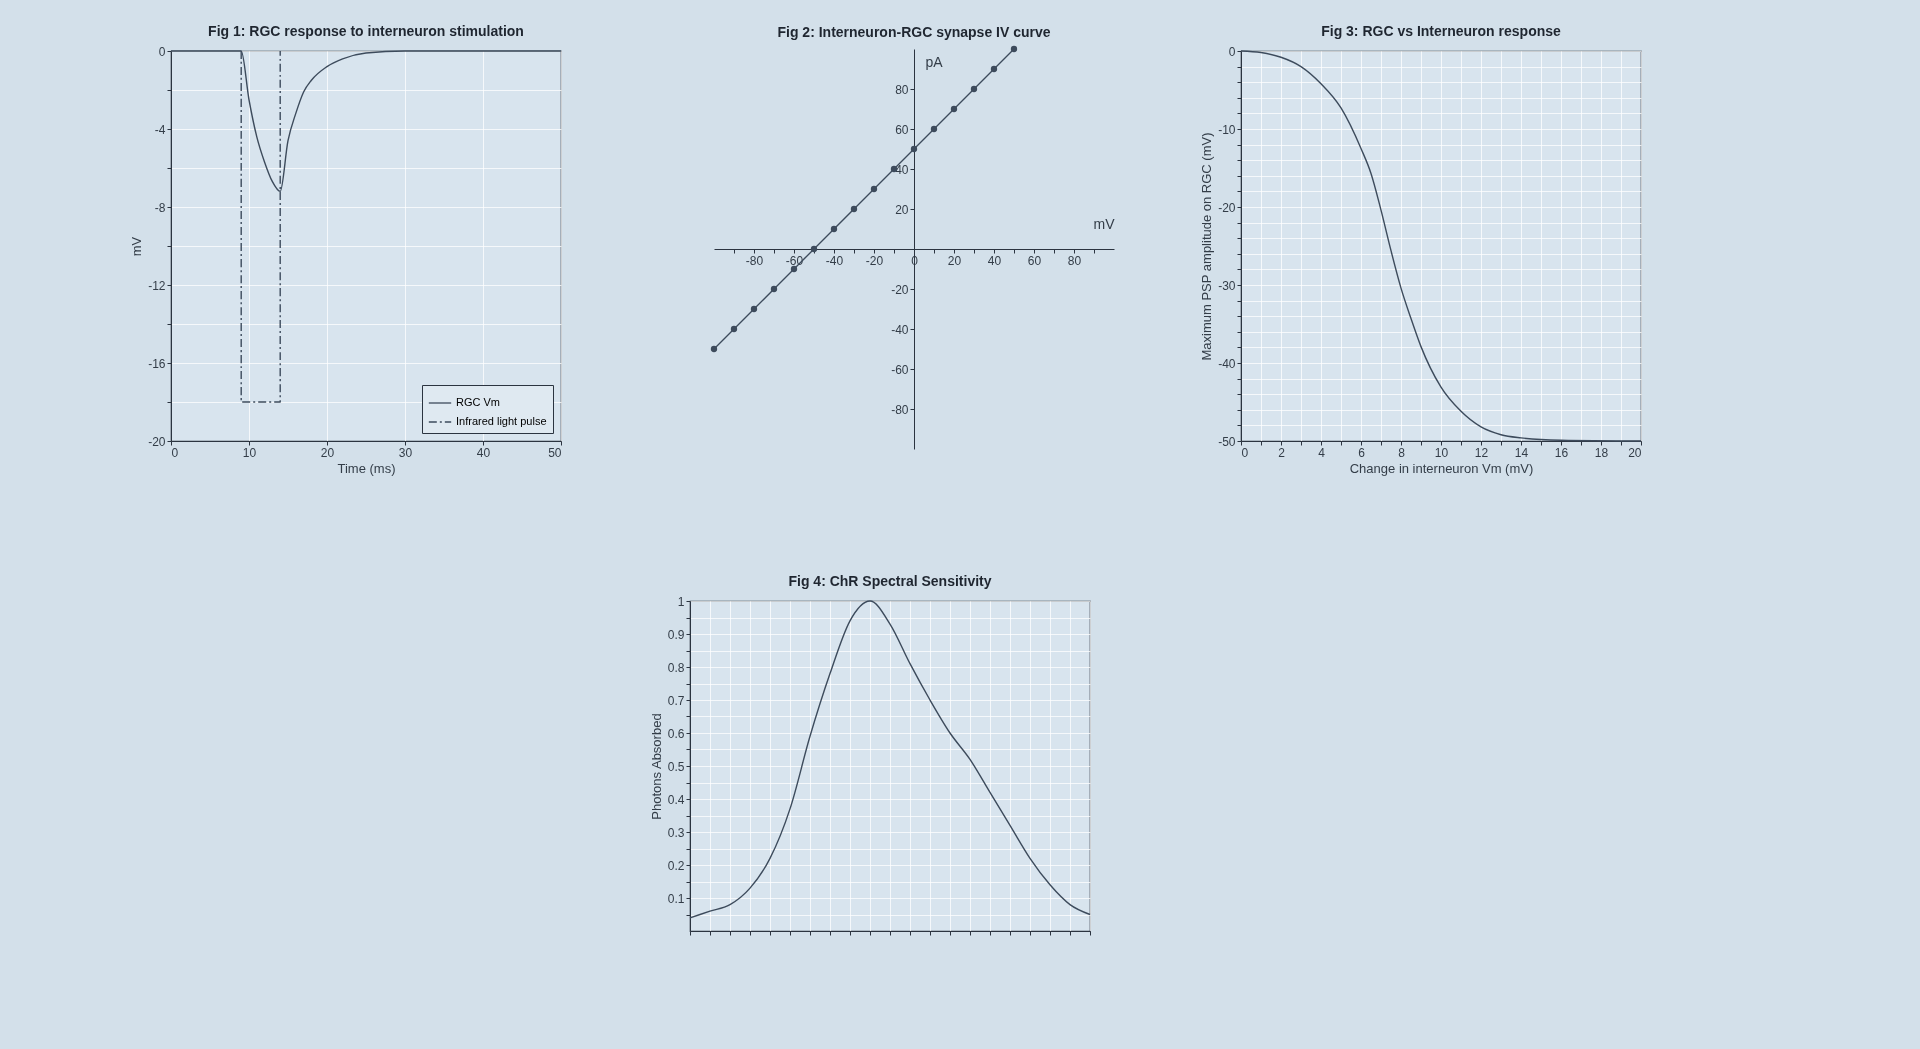 This screenshot has width=1920, height=1049. What do you see at coordinates (157, 363) in the screenshot?
I see `y-tick-label: -16` at bounding box center [157, 363].